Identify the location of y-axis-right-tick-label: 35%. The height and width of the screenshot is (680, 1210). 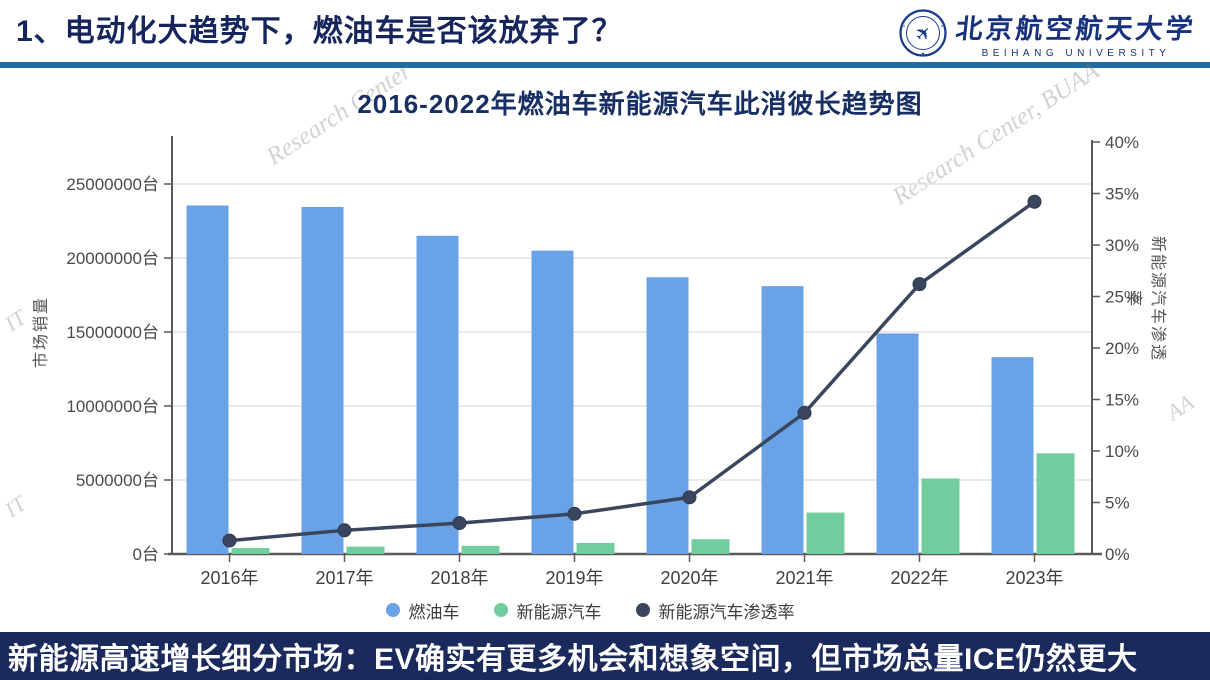
(1122, 194).